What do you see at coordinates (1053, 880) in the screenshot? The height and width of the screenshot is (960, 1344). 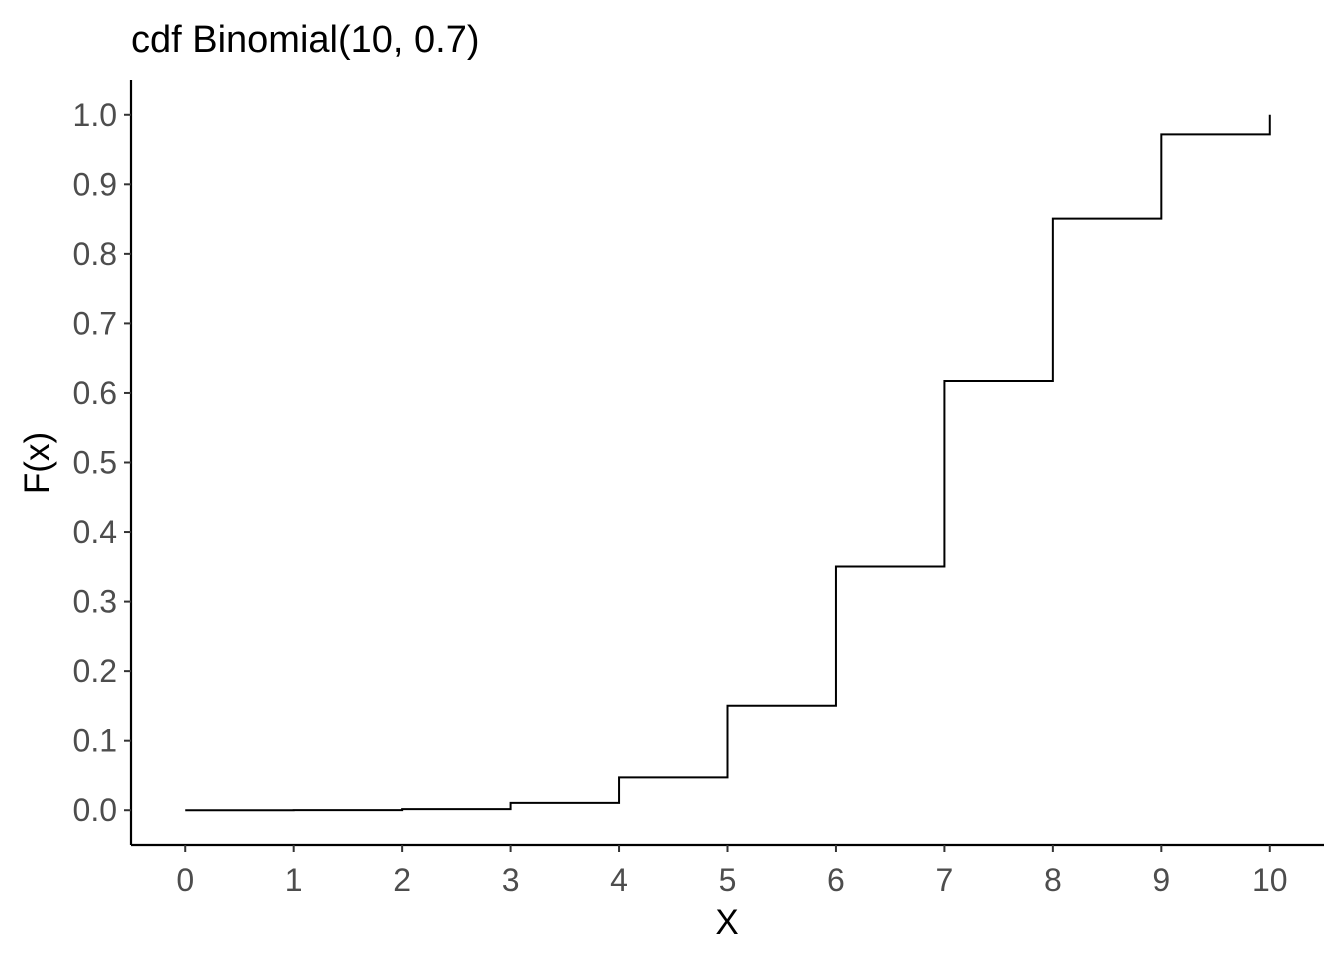 I see `x-tick-label: 8` at bounding box center [1053, 880].